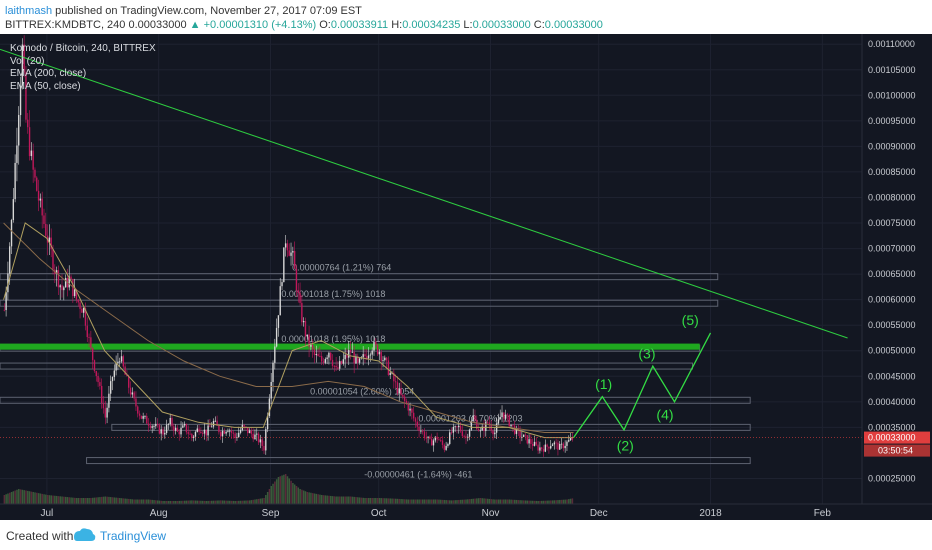  I want to click on time-axis, so click(466, 512).